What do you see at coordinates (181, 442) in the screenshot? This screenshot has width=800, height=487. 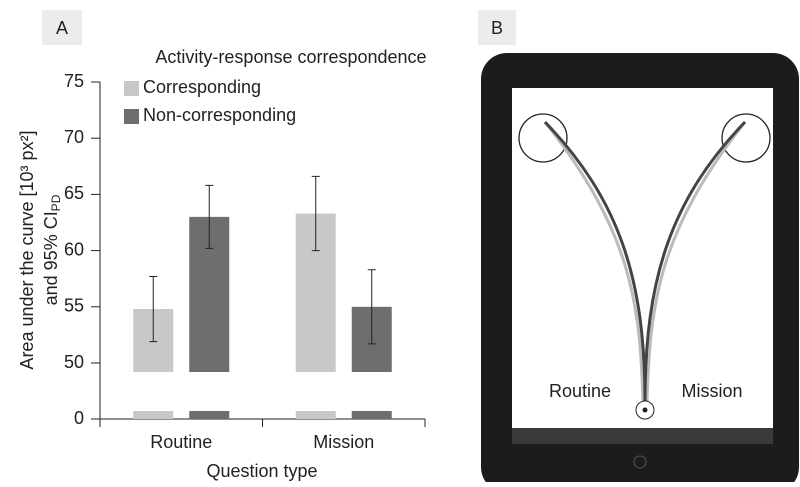 I see `x-tick-label: Routine` at bounding box center [181, 442].